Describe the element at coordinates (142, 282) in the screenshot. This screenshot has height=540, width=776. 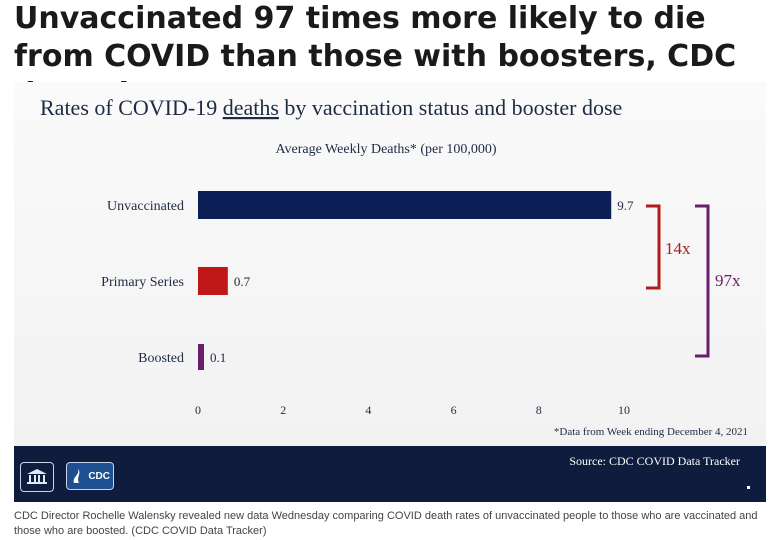
I see `category-label: Primary Series` at that location.